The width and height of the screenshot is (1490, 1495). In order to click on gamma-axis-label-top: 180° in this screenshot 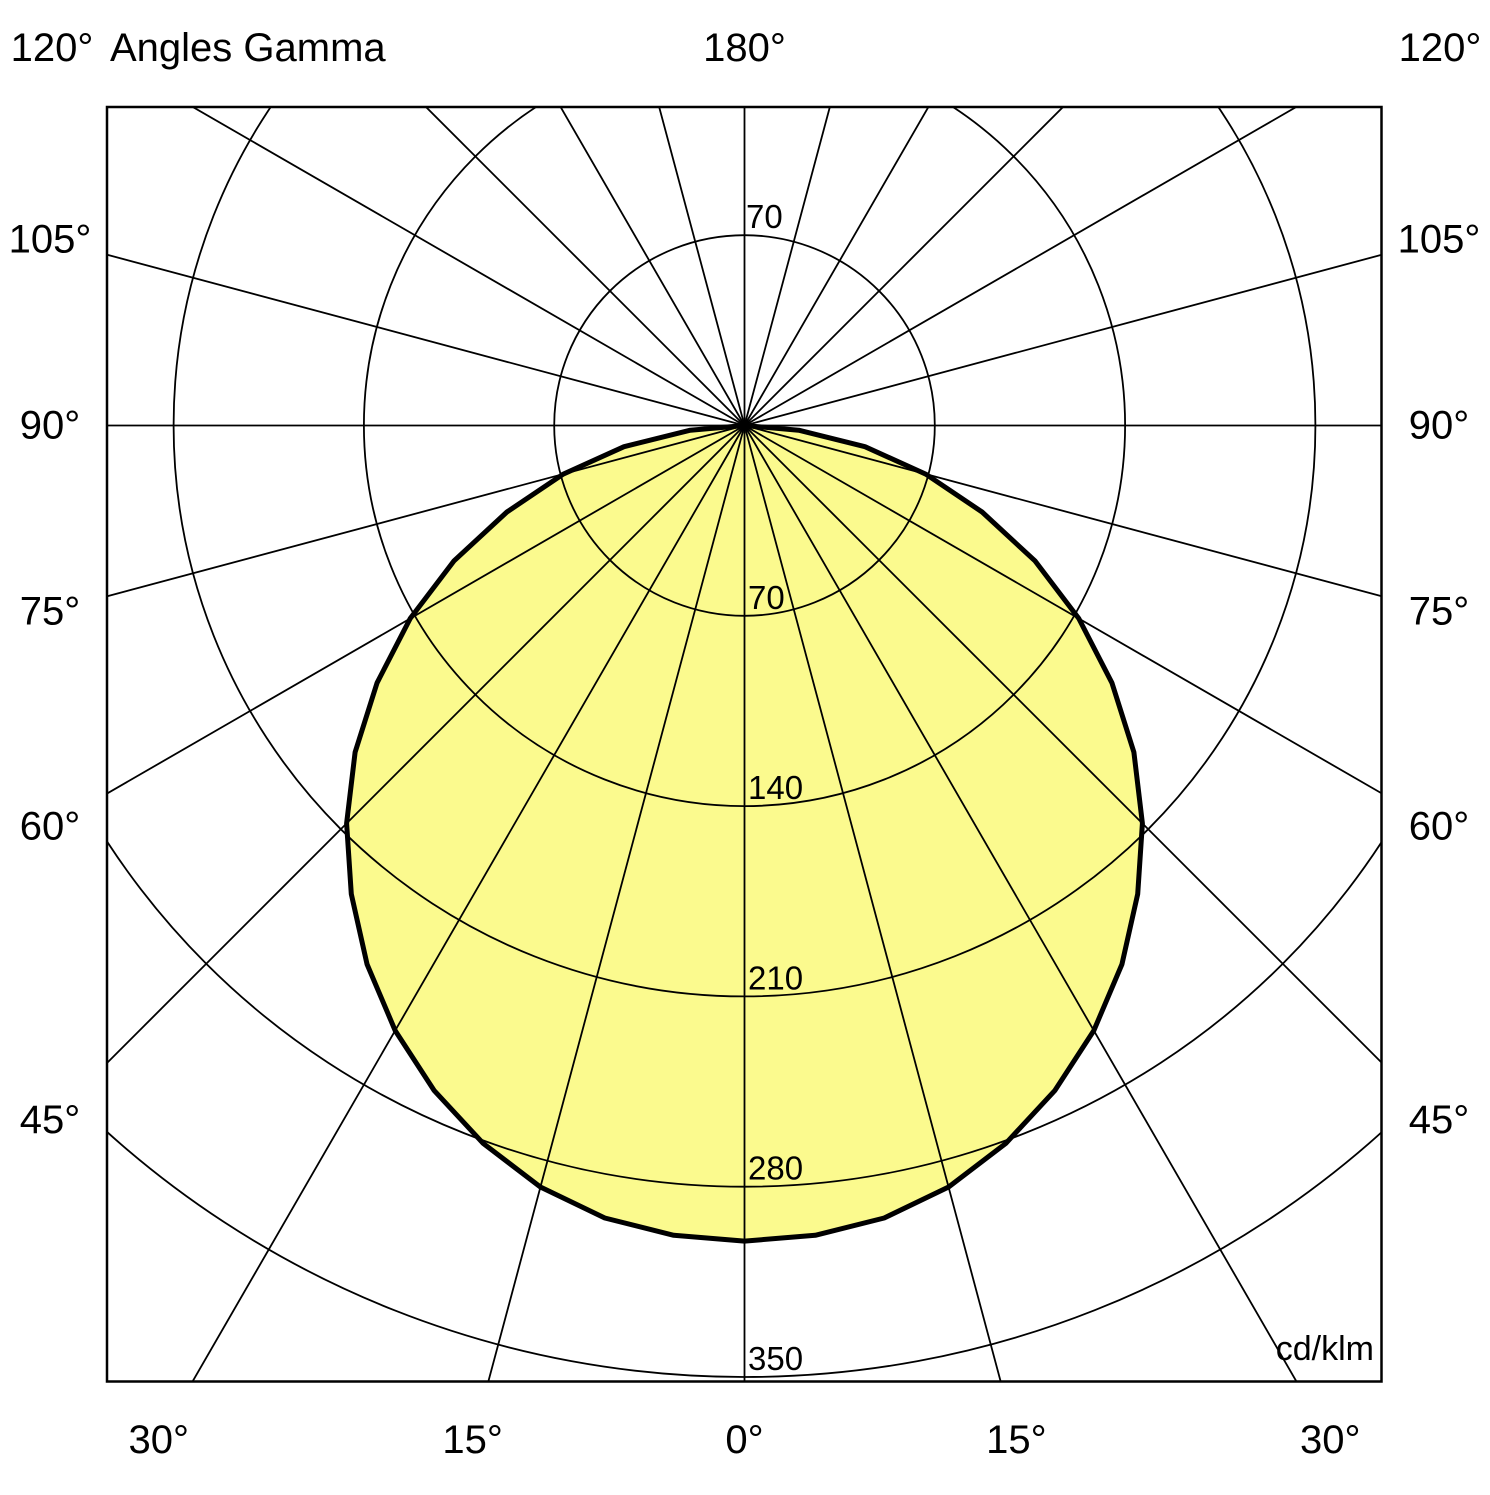, I will do `click(744, 48)`.